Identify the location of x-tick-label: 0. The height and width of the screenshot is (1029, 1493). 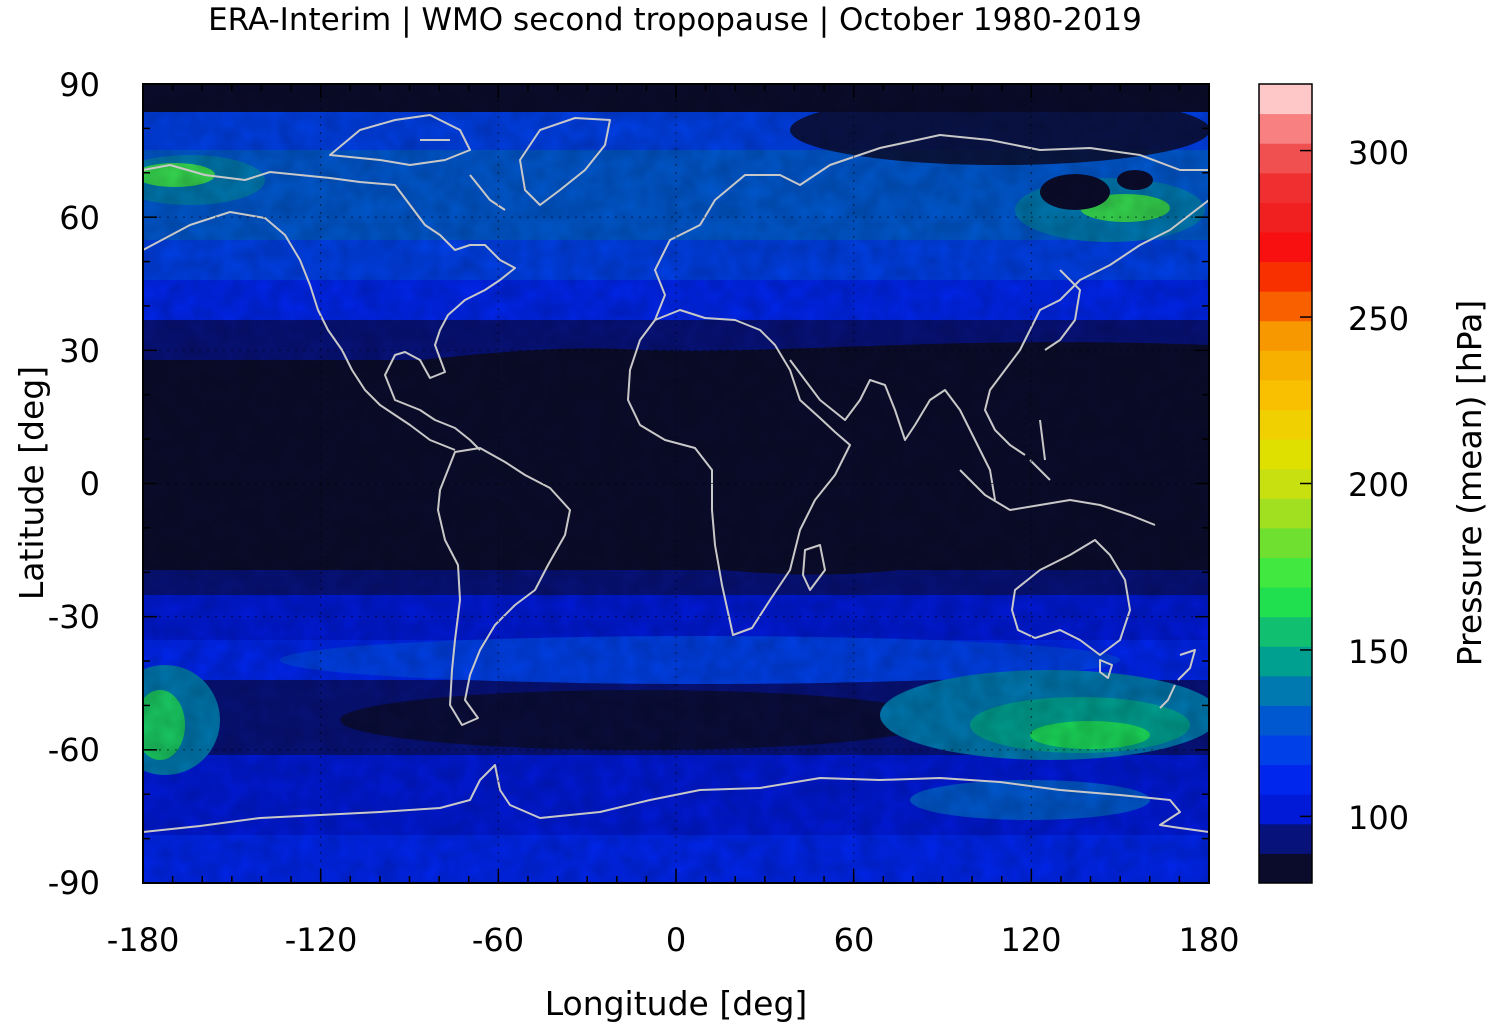
(676, 940).